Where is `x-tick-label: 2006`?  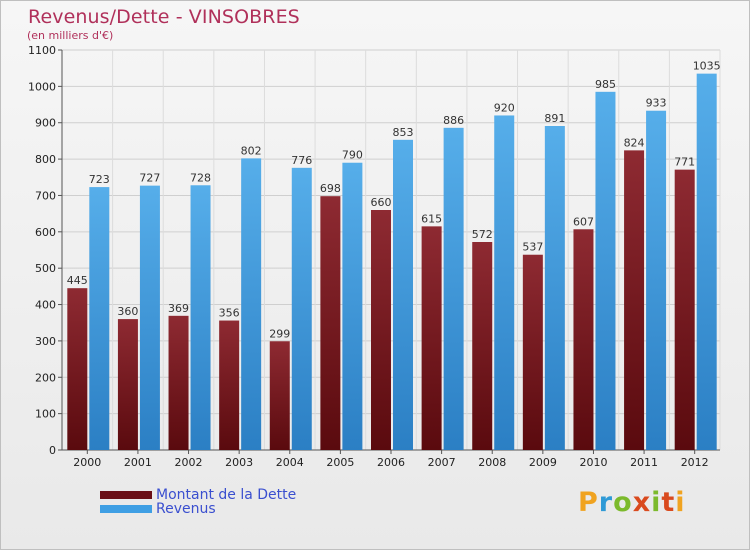
x-tick-label: 2006 is located at coordinates (391, 462).